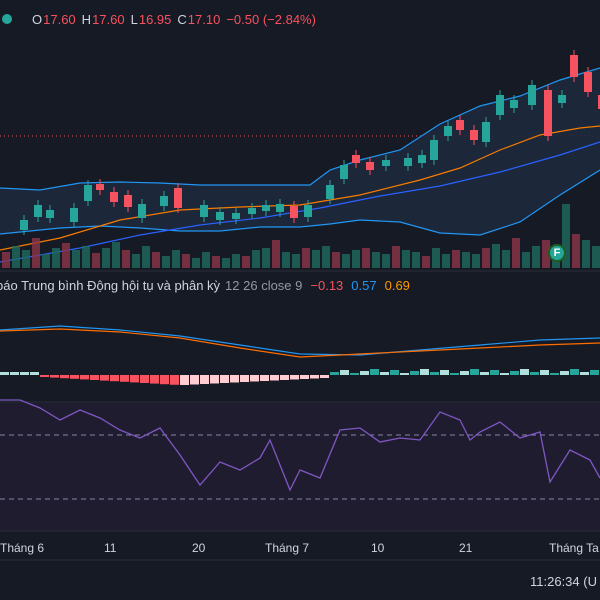 This screenshot has height=600, width=600. Describe the element at coordinates (182, 19) in the screenshot. I see `close-label: C` at that location.